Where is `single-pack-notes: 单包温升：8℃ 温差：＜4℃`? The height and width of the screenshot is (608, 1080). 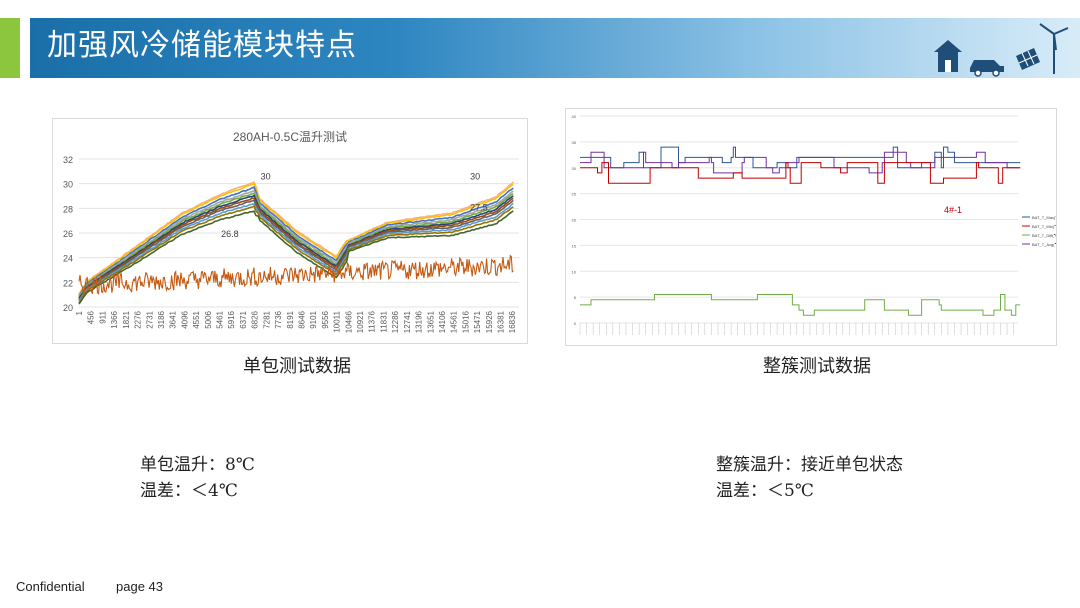 single-pack-notes: 单包温升：8℃ 温差：＜4℃ is located at coordinates (197, 478).